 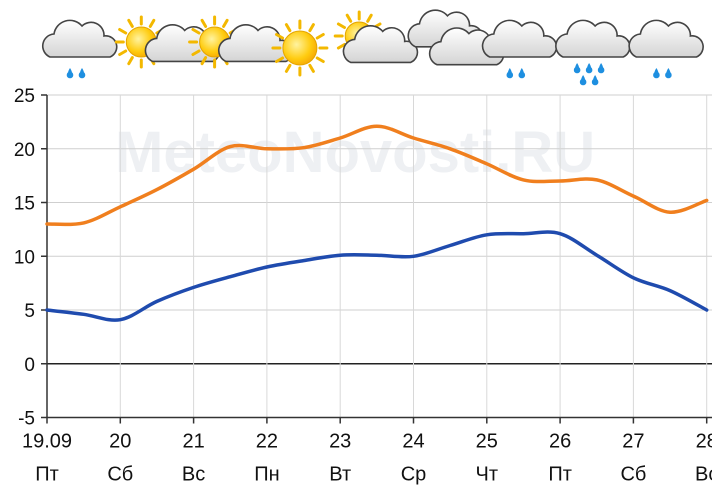 I want to click on x-tick-day: Чт, so click(x=487, y=475).